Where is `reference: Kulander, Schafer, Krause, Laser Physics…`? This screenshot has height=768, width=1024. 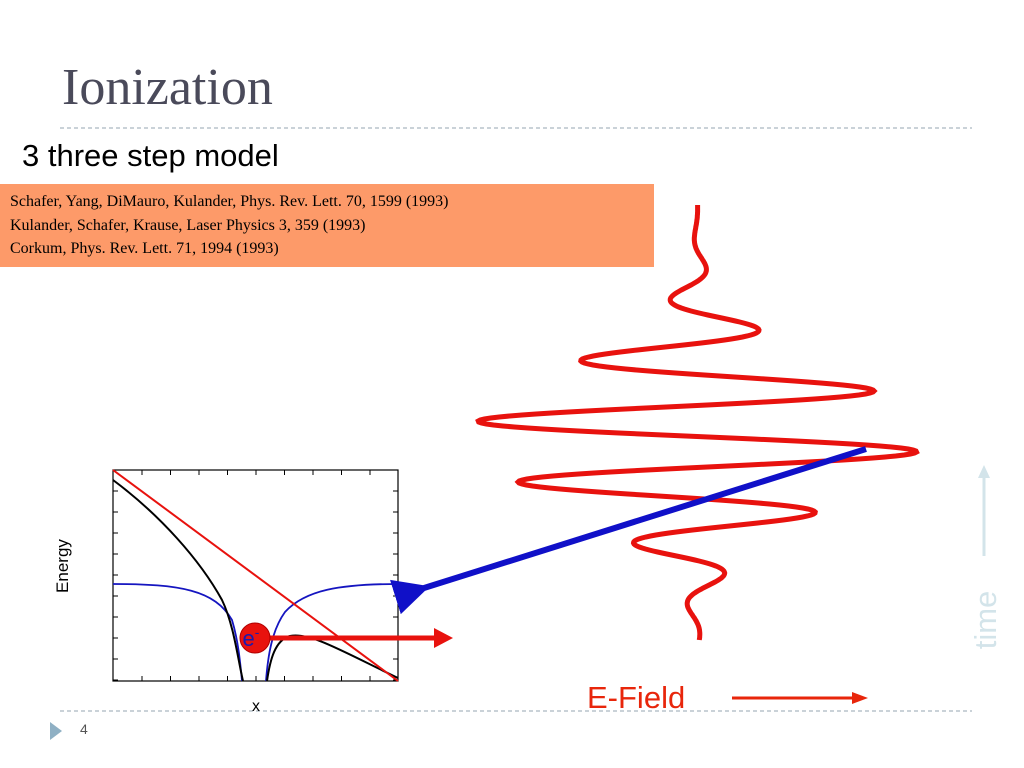
reference: Kulander, Schafer, Krause, Laser Physics… is located at coordinates (188, 225).